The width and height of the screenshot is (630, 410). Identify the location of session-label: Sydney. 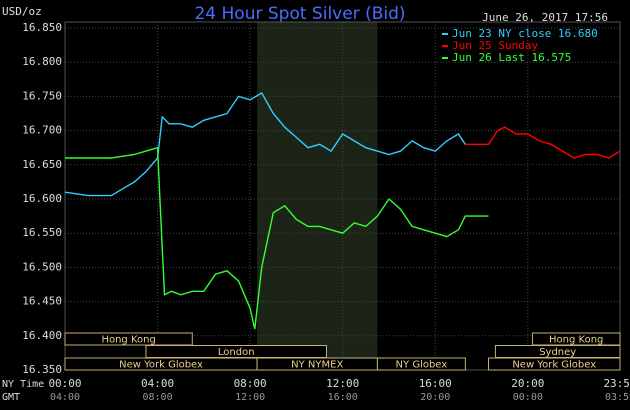
(557, 352).